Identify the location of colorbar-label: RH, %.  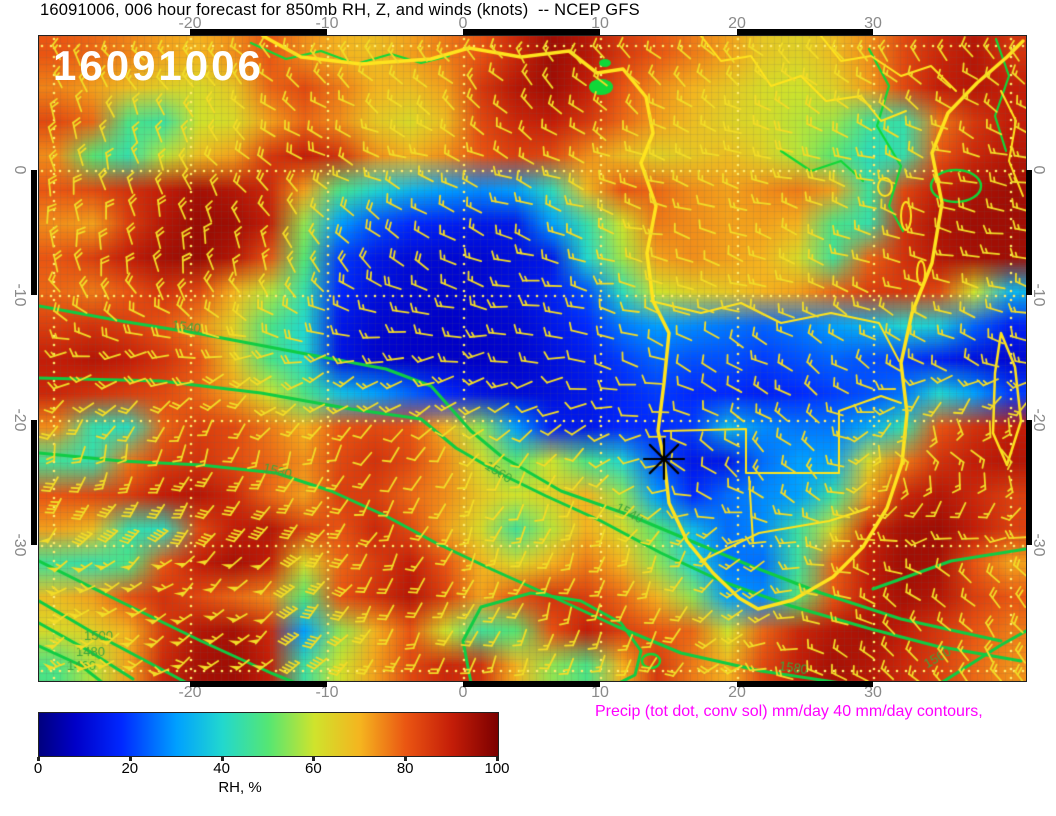
(240, 787).